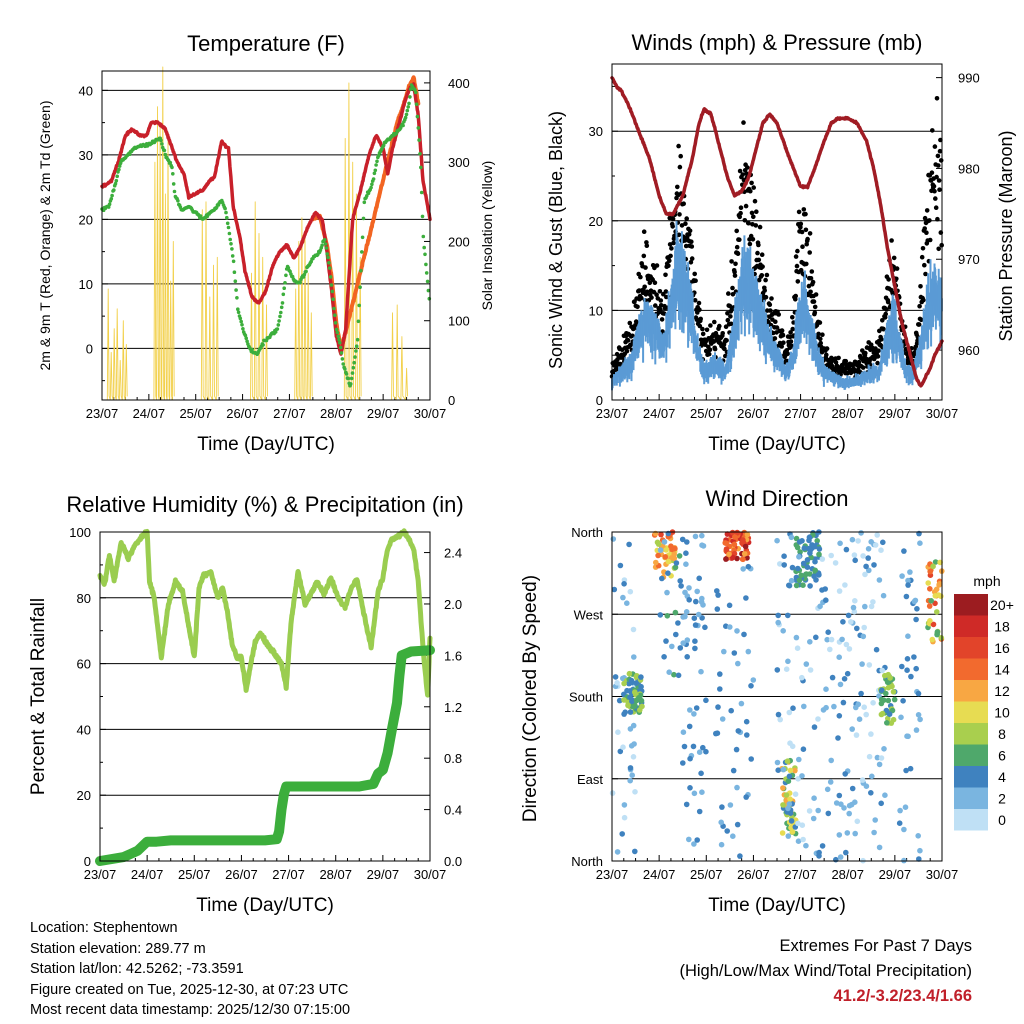  Describe the element at coordinates (1002, 734) in the screenshot. I see `legend-label: 8` at that location.